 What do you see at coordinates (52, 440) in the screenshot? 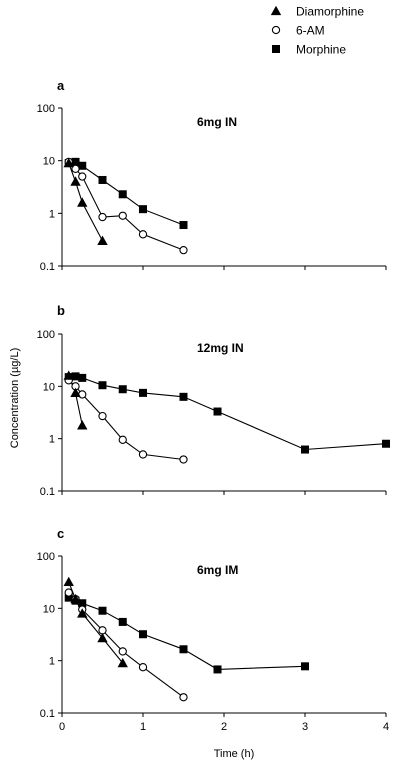
I see `y-tick-label-b: 1` at bounding box center [52, 440].